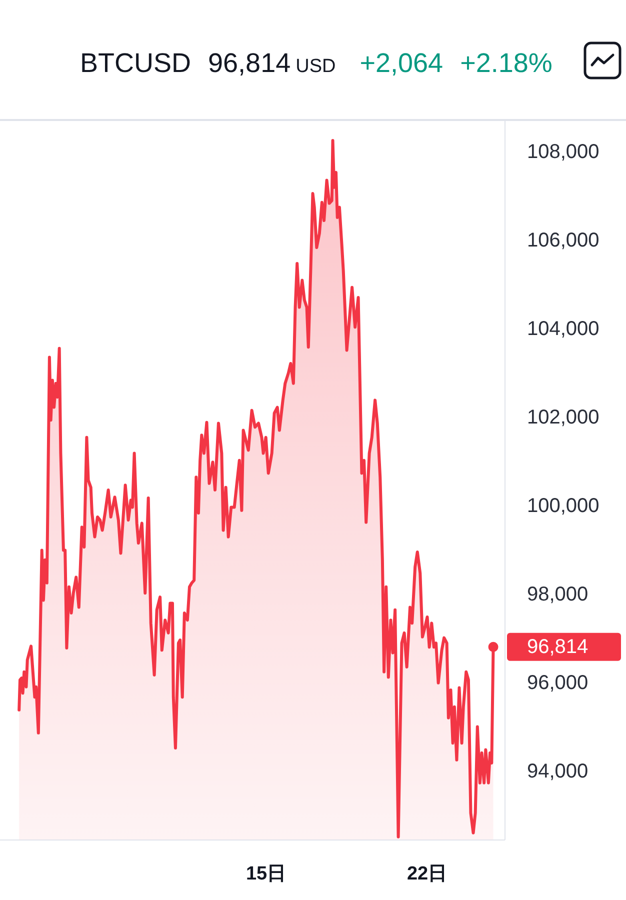 This screenshot has height=900, width=626. Describe the element at coordinates (563, 417) in the screenshot. I see `y-tick-label: 102,000` at that location.